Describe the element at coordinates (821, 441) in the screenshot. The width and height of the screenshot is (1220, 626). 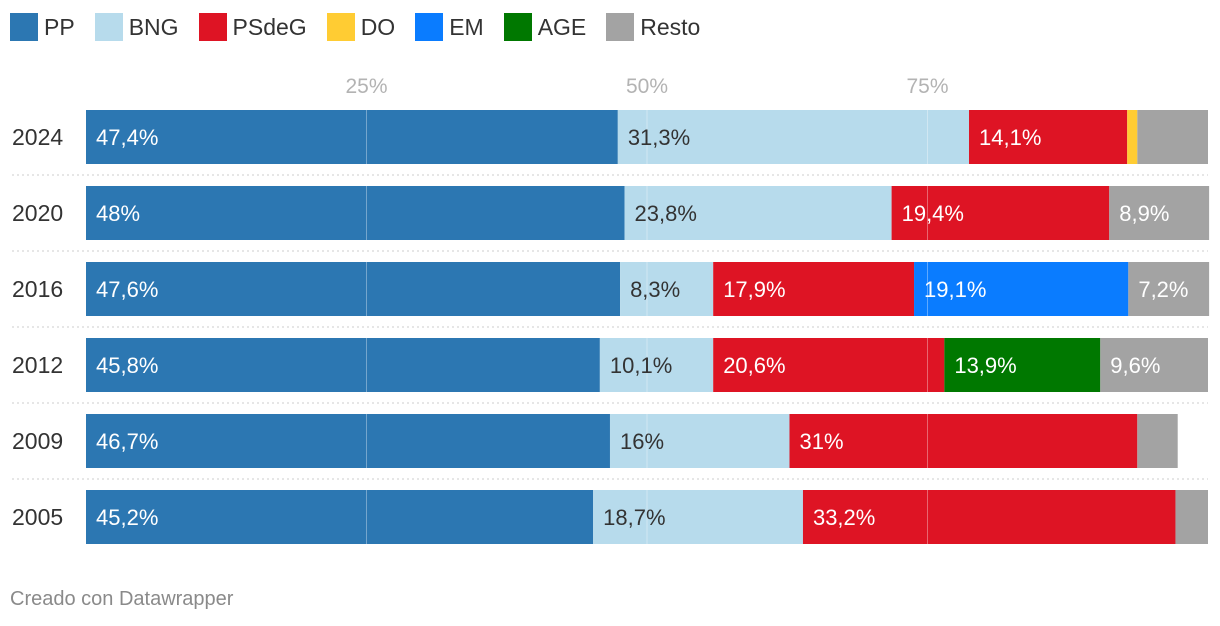
I see `data-label: 31%` at that location.